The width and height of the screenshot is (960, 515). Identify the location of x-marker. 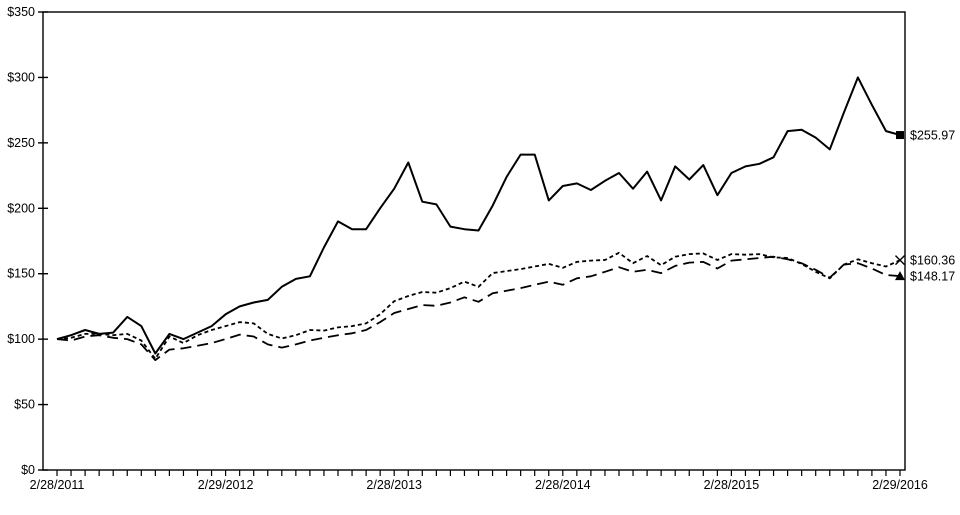
(900, 260).